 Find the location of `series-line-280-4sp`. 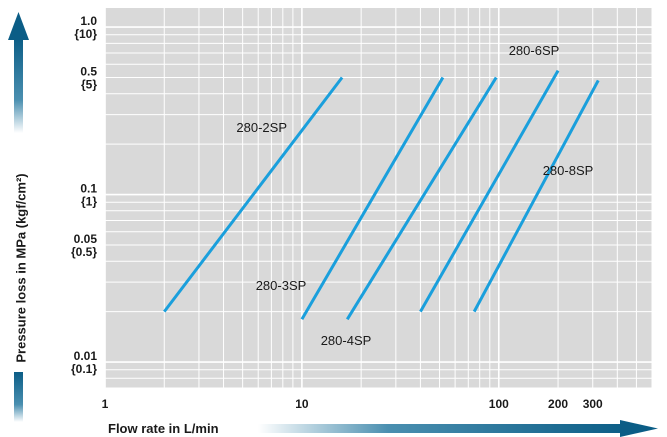

series-line-280-4sp is located at coordinates (421, 198).